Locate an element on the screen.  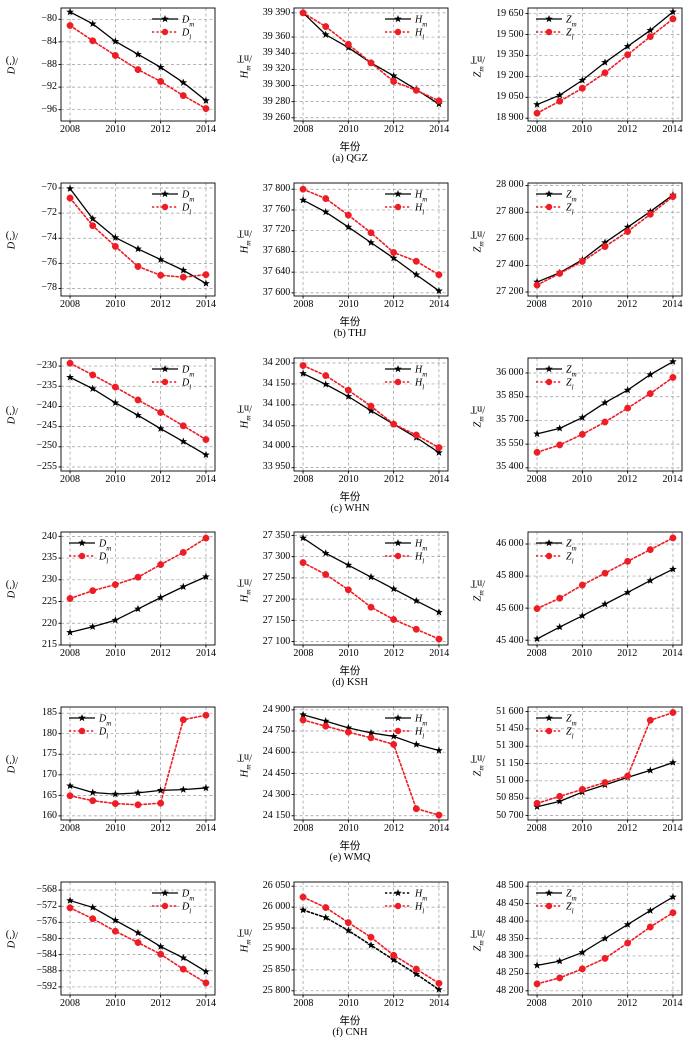
y-tick-label: 39 390 is located at coordinates (276, 12).